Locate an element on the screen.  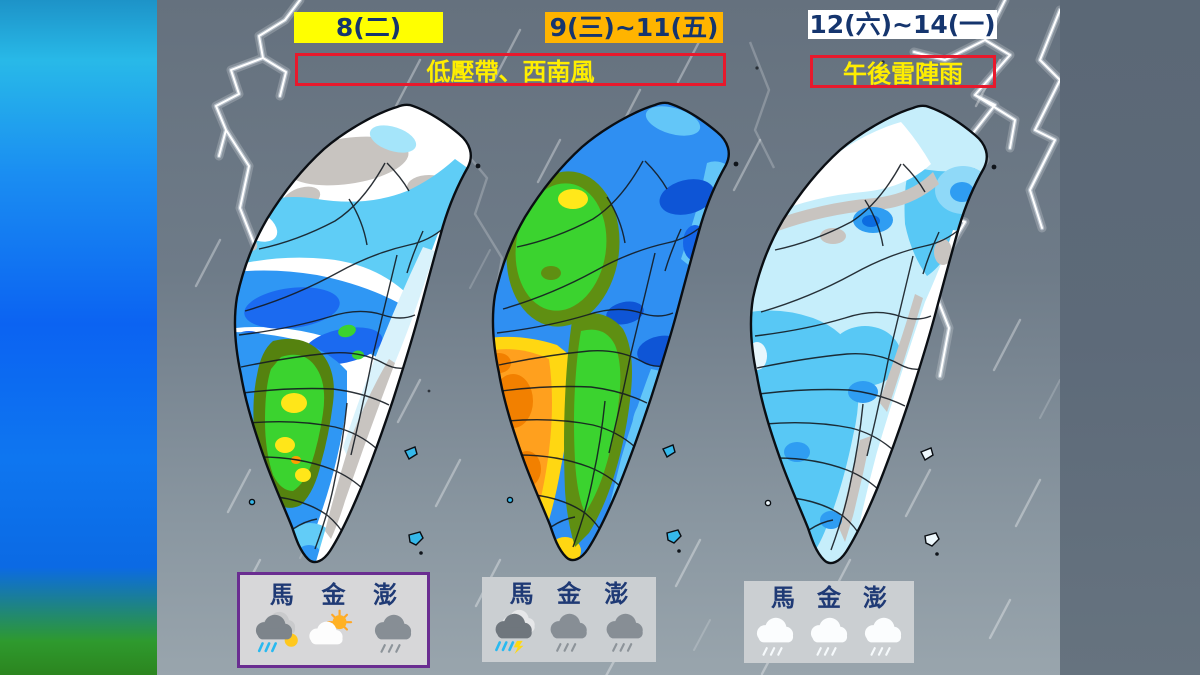
condition-banner-text: 低壓帶、西南風 is located at coordinates (510, 72).